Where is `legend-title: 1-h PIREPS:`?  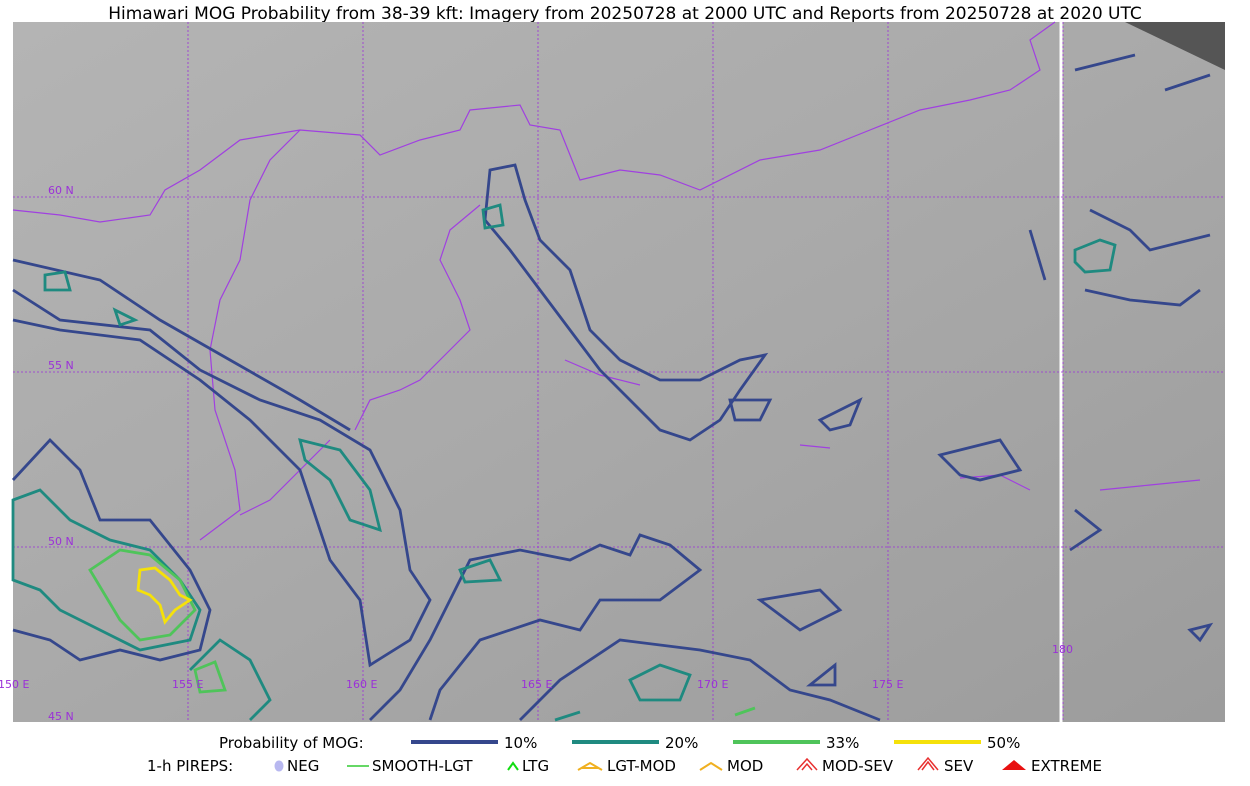 legend-title: 1-h PIREPS: is located at coordinates (190, 766).